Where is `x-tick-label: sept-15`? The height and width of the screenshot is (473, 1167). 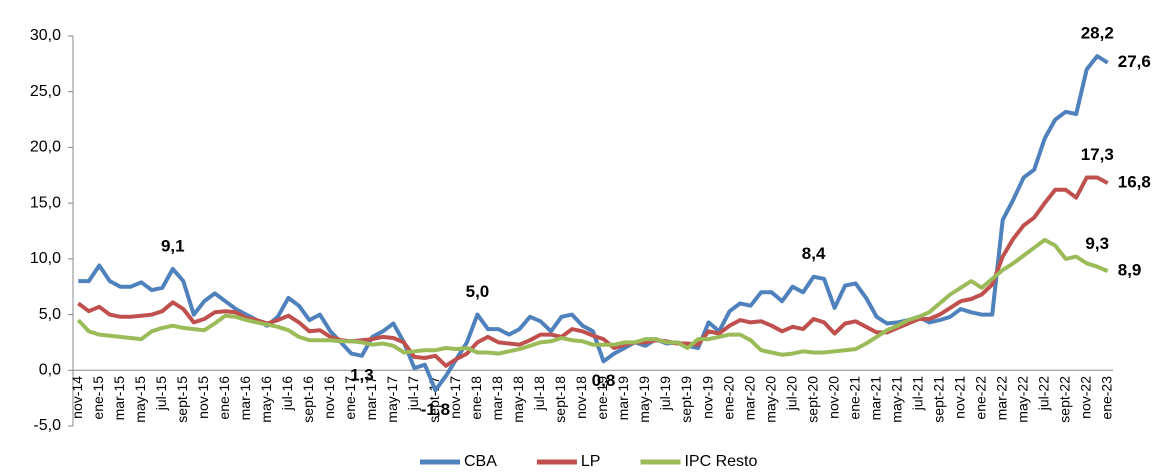
x-tick-label: sept-15 is located at coordinates (182, 399).